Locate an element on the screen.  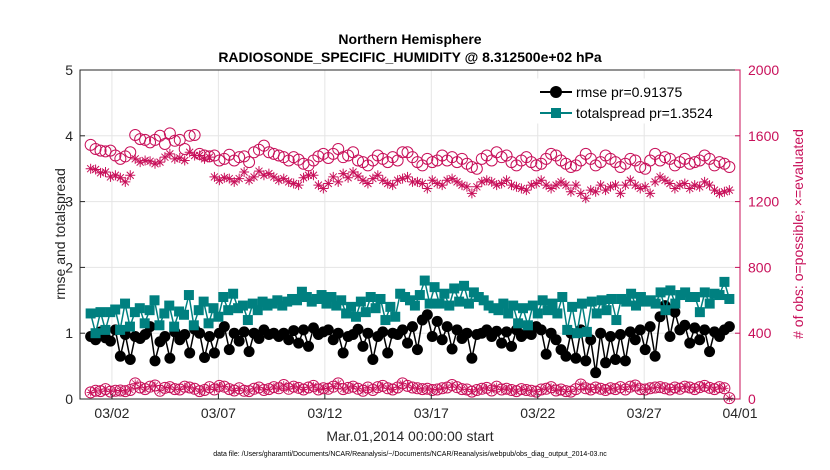
y-tick-label-left: 3 is located at coordinates (69, 202).